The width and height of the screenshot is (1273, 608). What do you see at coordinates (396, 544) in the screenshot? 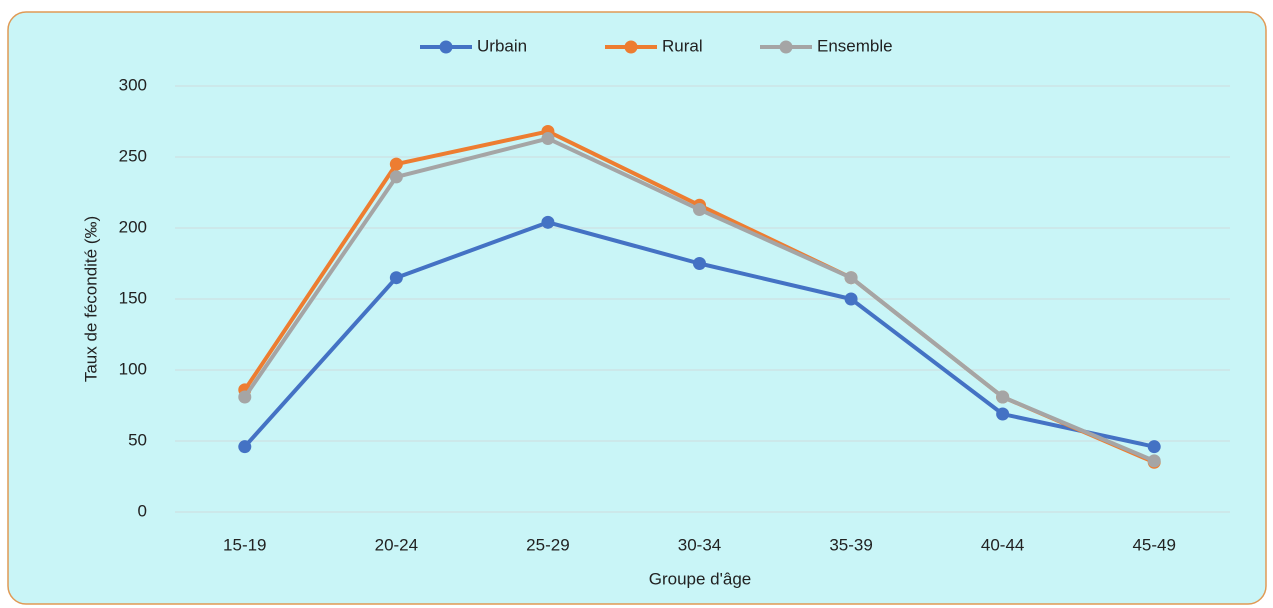
I see `x-tick-label: 20-24` at bounding box center [396, 544].